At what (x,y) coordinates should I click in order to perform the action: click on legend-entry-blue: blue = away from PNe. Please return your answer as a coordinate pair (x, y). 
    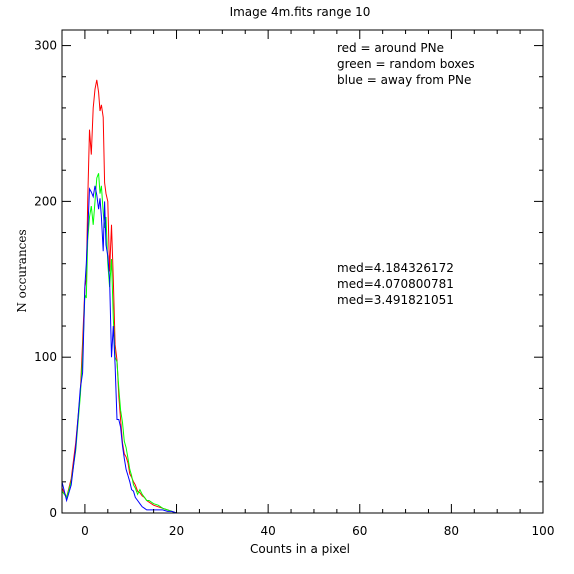
    Looking at the image, I should click on (404, 80).